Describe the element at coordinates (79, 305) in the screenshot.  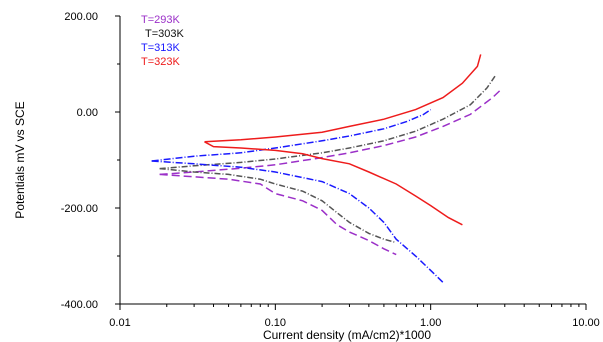
I see `y-tick-label: -400.00` at that location.